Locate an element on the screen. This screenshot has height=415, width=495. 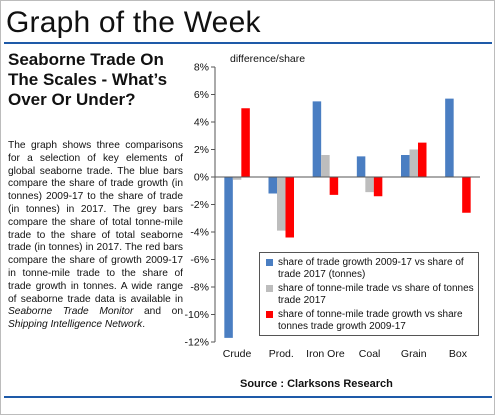
y-tick-label: 2% is located at coordinates (201, 150).